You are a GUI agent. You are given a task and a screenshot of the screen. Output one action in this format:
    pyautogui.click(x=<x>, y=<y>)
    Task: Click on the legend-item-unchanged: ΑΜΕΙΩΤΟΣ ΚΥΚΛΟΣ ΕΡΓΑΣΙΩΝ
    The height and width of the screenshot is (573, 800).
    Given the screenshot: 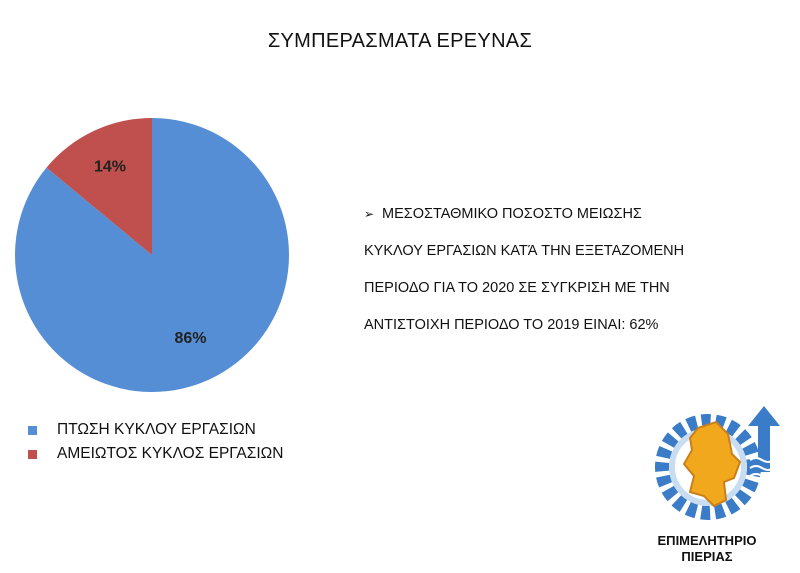 What is the action you would take?
    pyautogui.click(x=155, y=454)
    